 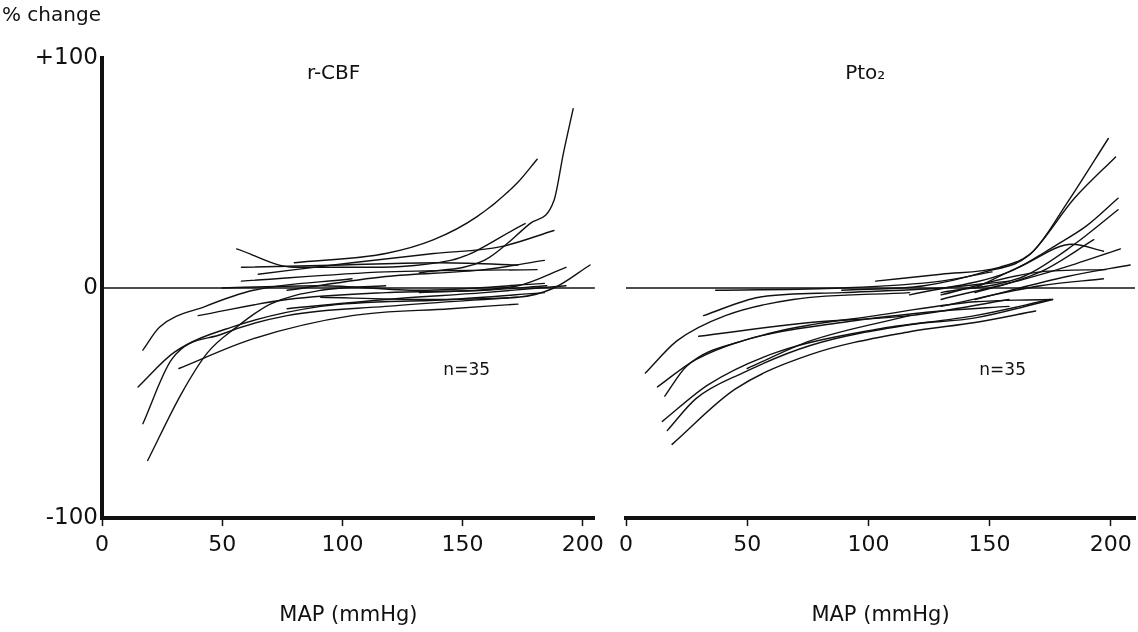 I want to click on y-tick-label: -100, so click(x=71, y=515).